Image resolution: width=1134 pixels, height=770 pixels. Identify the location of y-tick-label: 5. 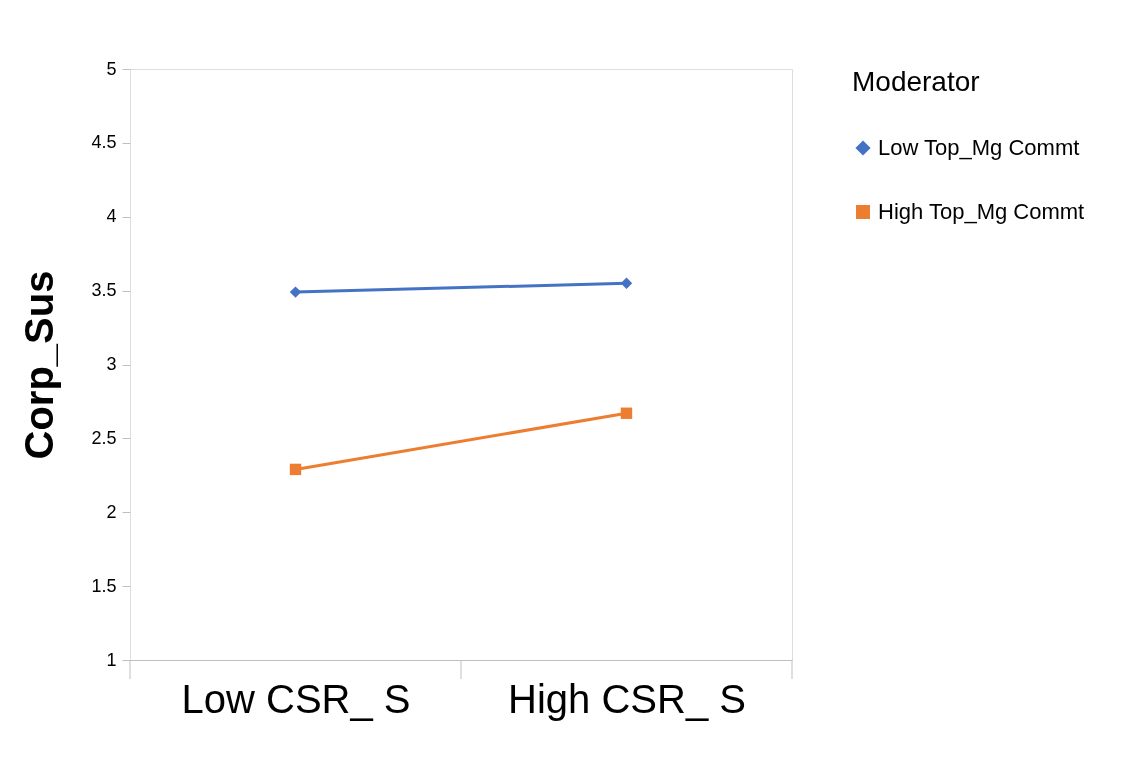
(111, 68).